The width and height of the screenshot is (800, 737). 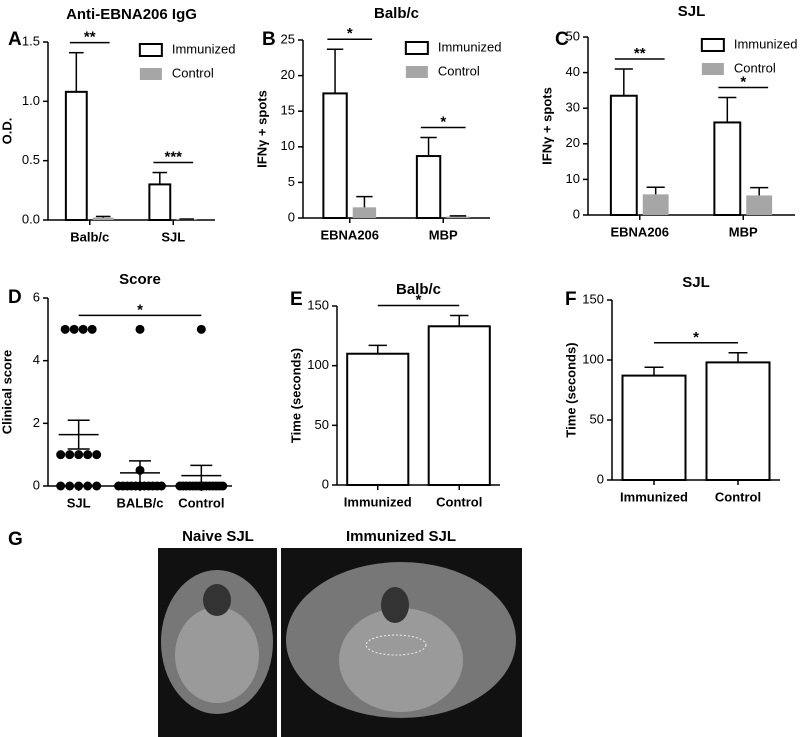 What do you see at coordinates (217, 655) in the screenshot?
I see `mri-brain` at bounding box center [217, 655].